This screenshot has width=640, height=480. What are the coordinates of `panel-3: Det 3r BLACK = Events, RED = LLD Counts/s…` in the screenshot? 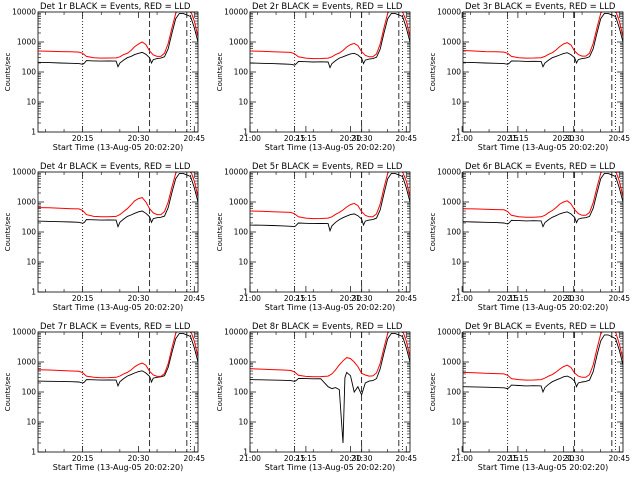 It's located at (529, 77).